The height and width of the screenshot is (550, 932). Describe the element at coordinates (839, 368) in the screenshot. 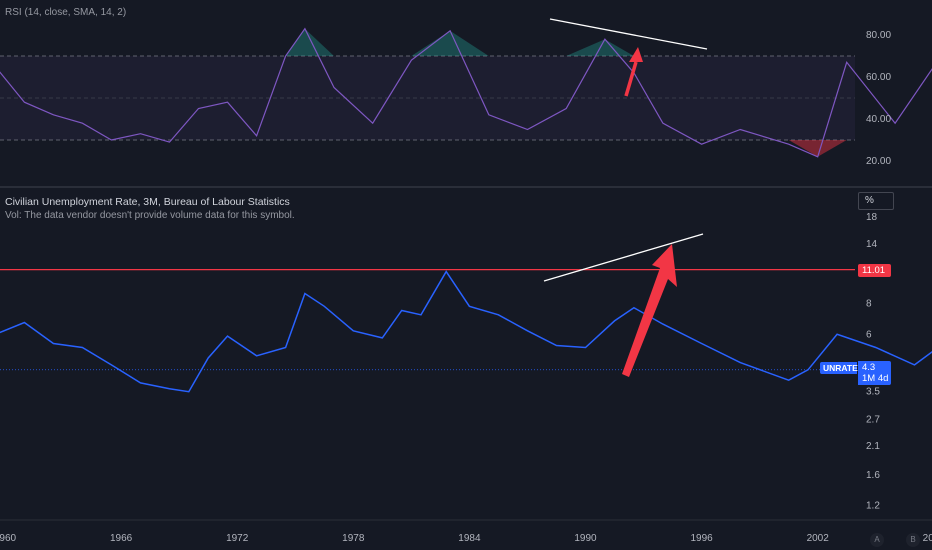

I see `ticker-badge: UNRATE` at that location.